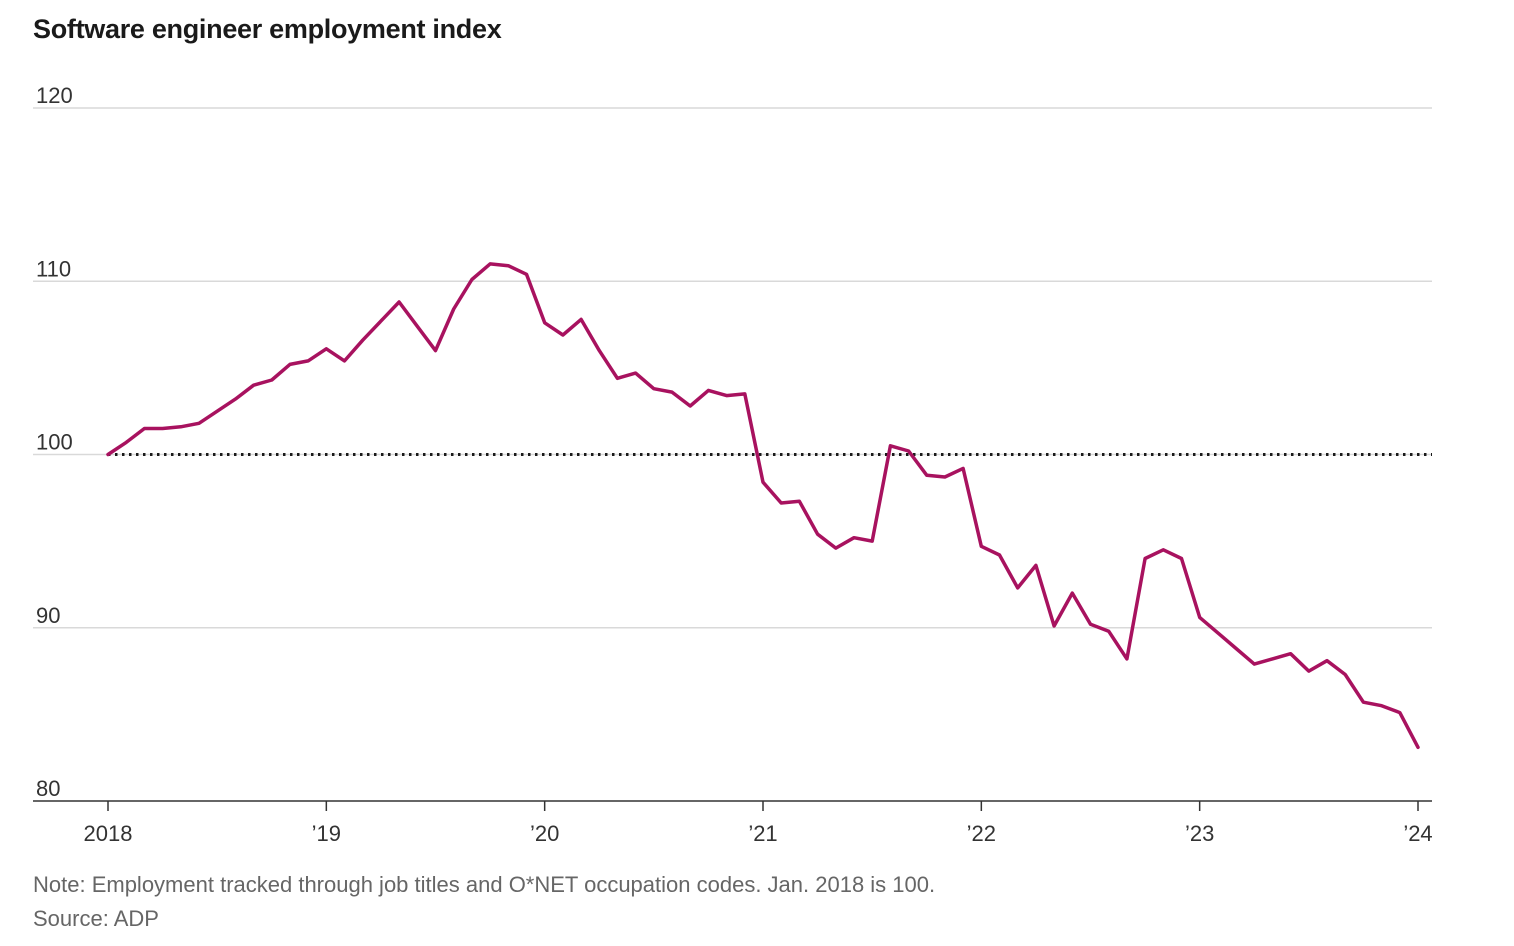 The width and height of the screenshot is (1514, 946). What do you see at coordinates (54, 95) in the screenshot?
I see `y-tick-label-120: 120` at bounding box center [54, 95].